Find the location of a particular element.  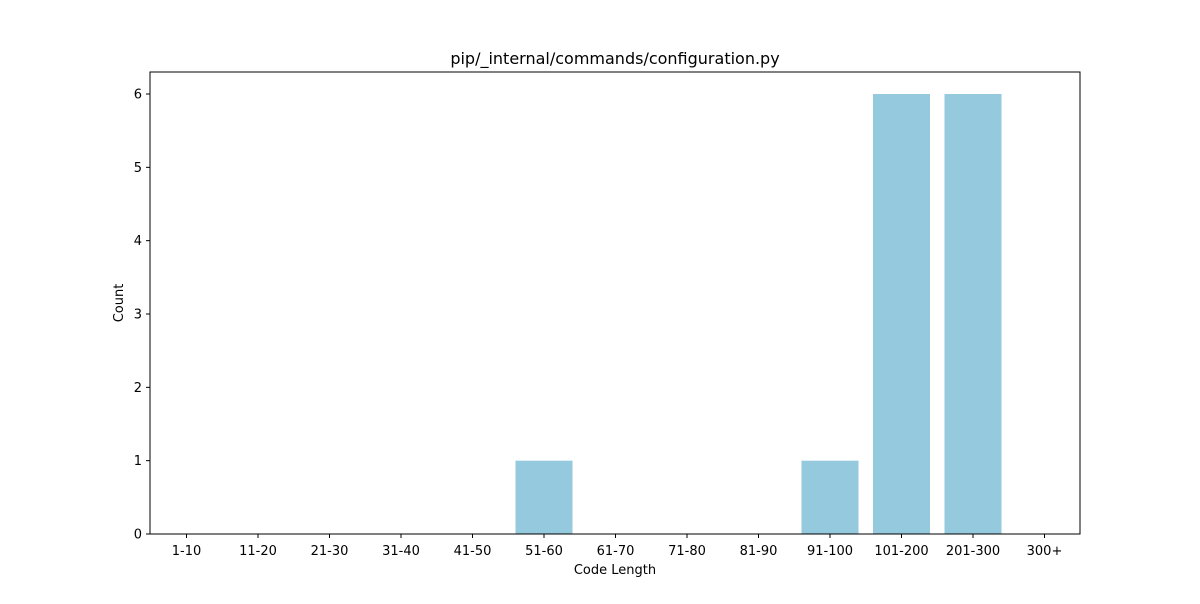

x-tick-label: 101-200 is located at coordinates (901, 551).